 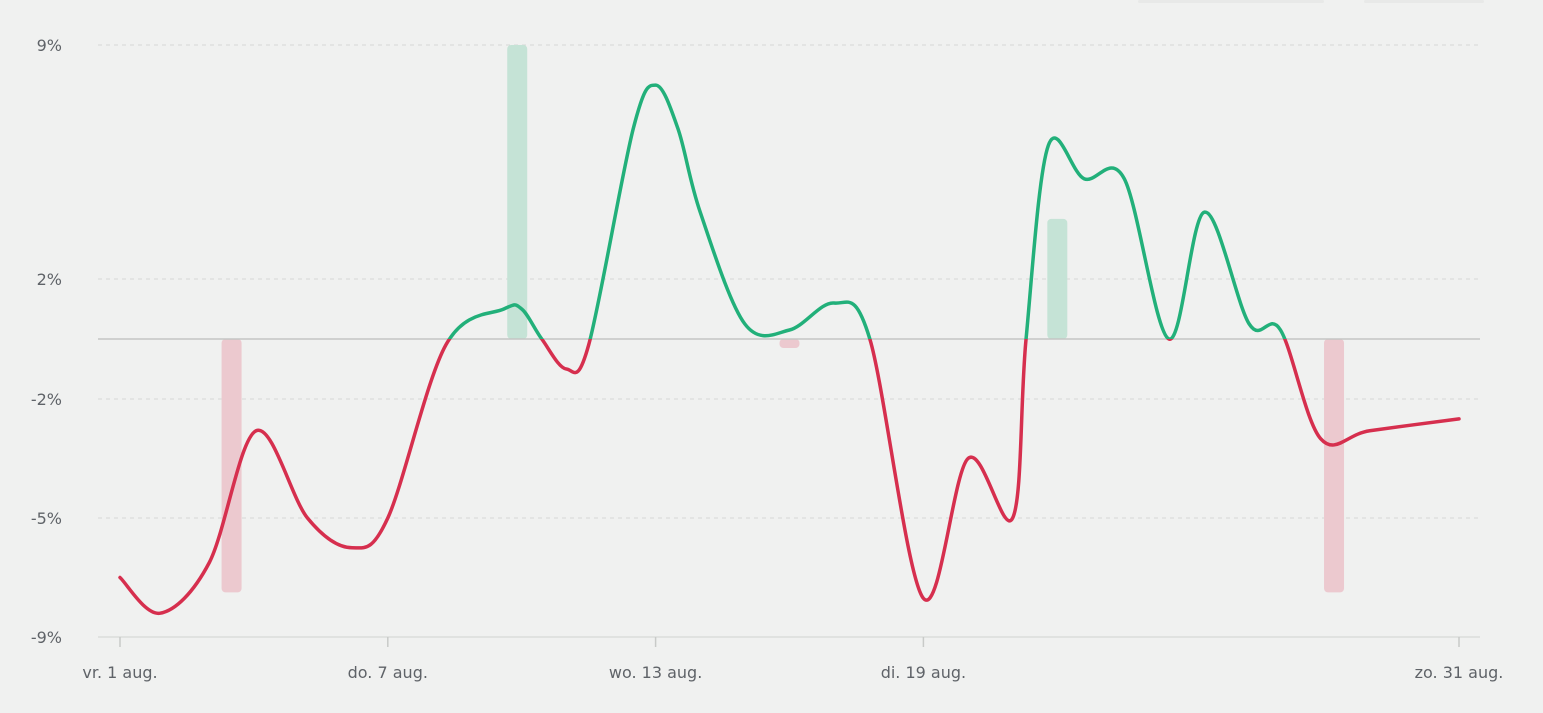 I want to click on x-tick-label-3: di. 19 aug., so click(x=923, y=672).